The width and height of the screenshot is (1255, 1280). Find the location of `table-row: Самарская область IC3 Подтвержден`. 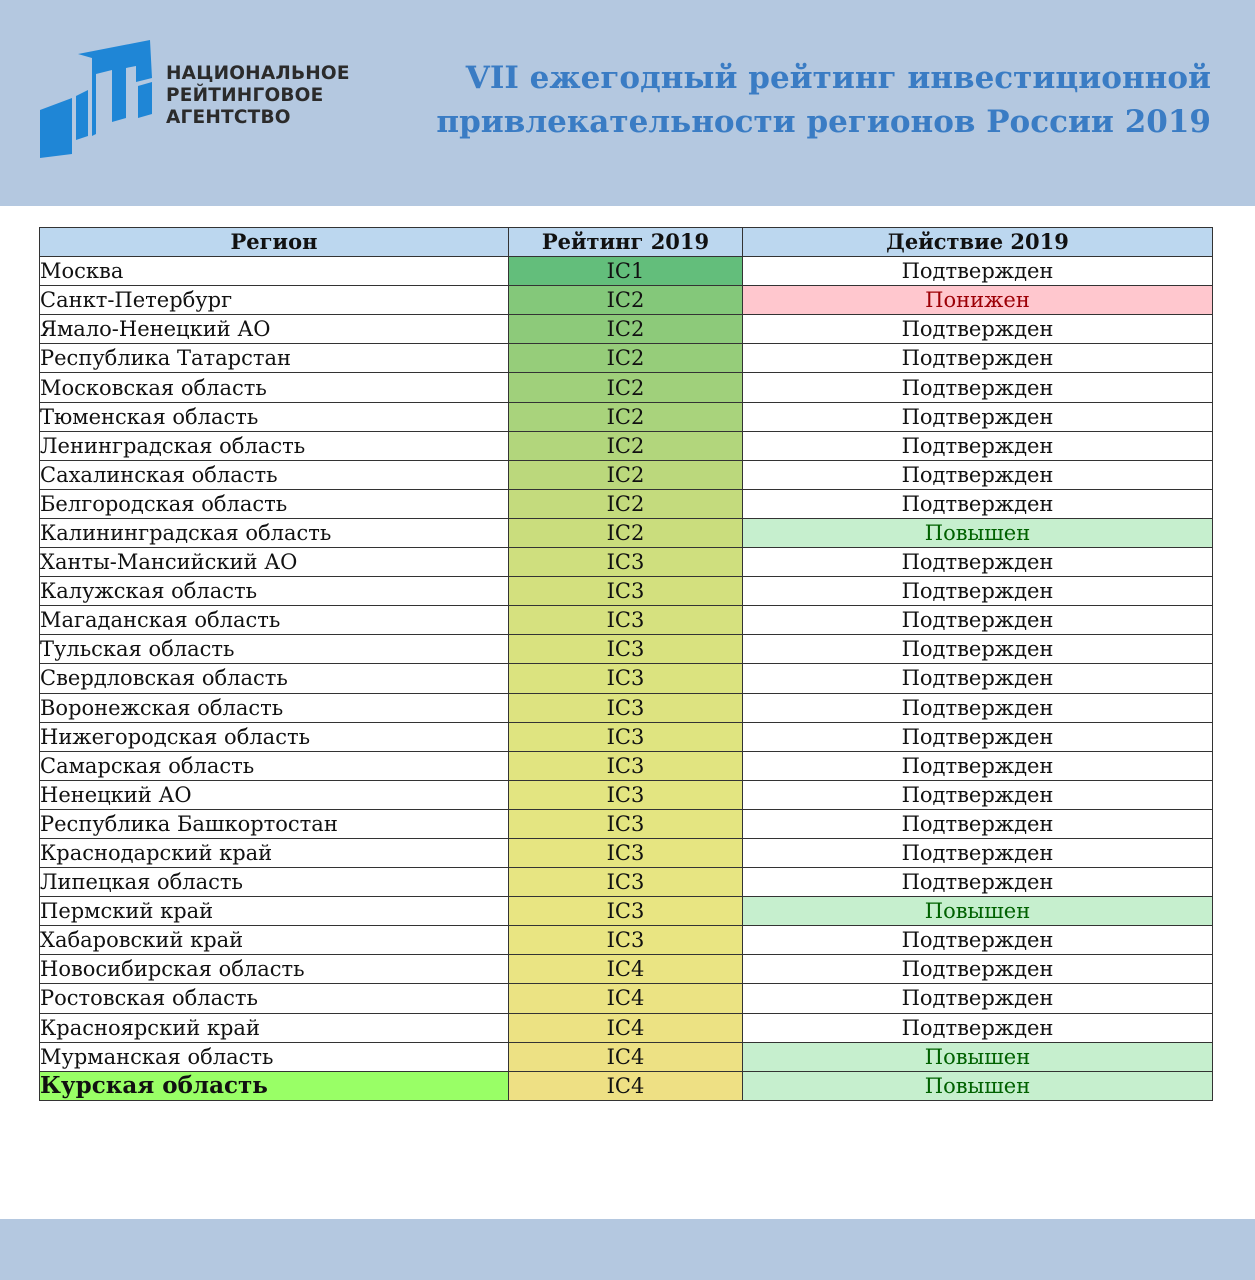

table-row: Самарская область IC3 Подтвержден is located at coordinates (626, 765).